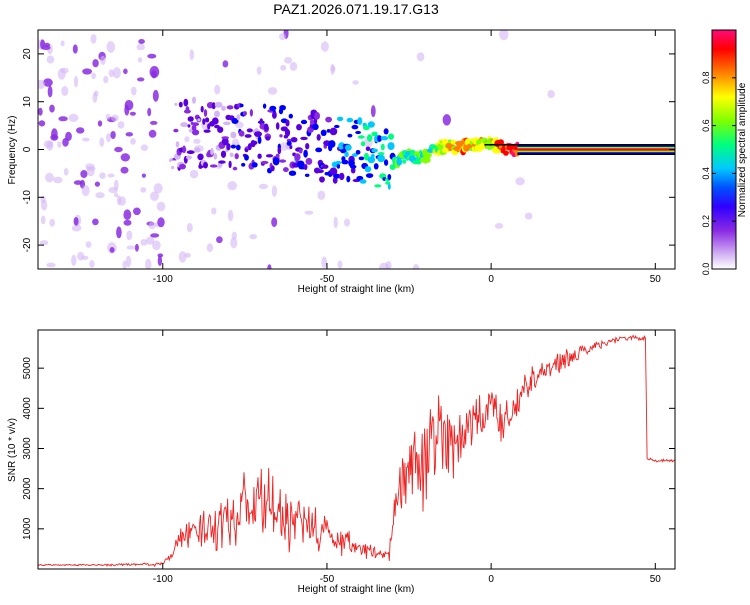 The image size is (750, 605). Describe the element at coordinates (706, 78) in the screenshot. I see `colorbar-tick-label: 0.8` at that location.